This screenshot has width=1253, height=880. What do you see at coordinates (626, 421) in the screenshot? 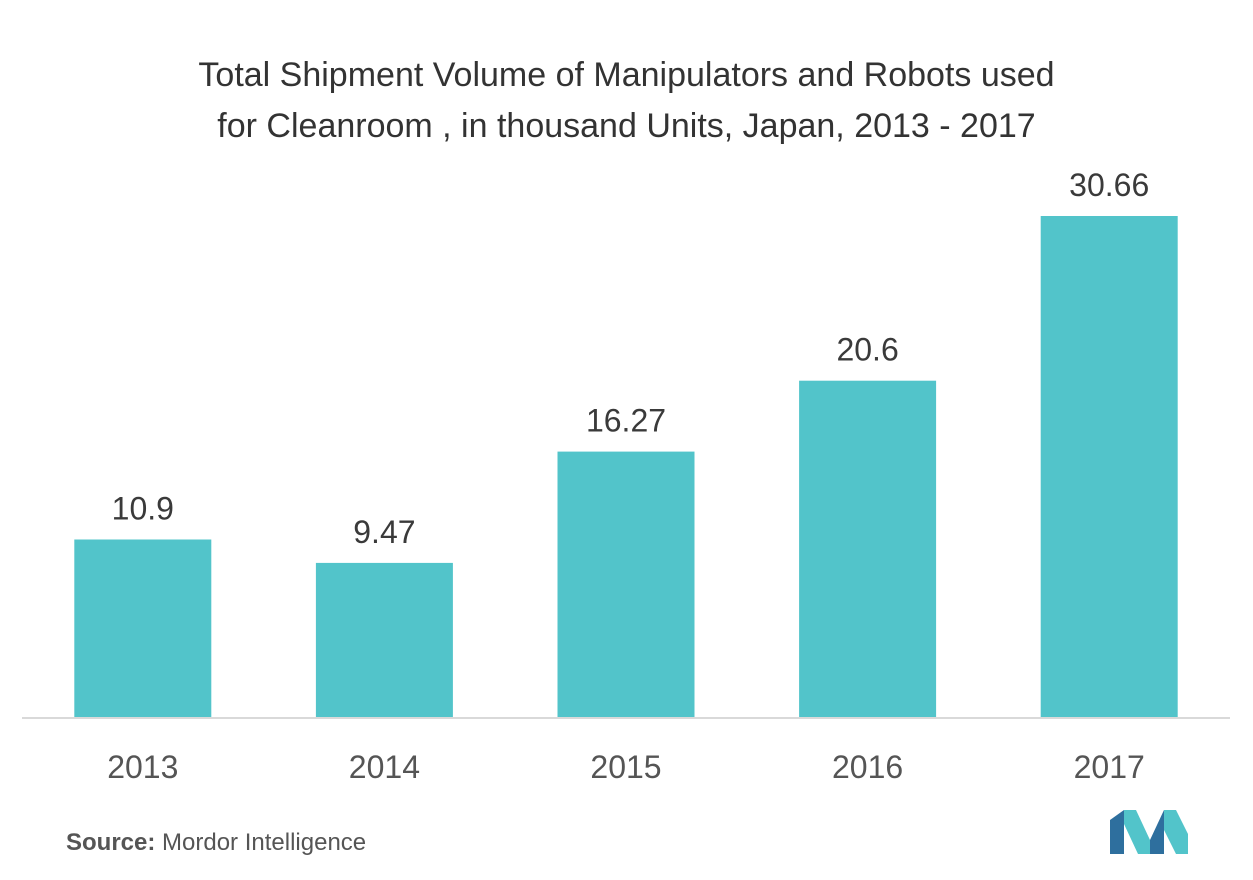
I see `data-label-2015: 16.27` at bounding box center [626, 421].